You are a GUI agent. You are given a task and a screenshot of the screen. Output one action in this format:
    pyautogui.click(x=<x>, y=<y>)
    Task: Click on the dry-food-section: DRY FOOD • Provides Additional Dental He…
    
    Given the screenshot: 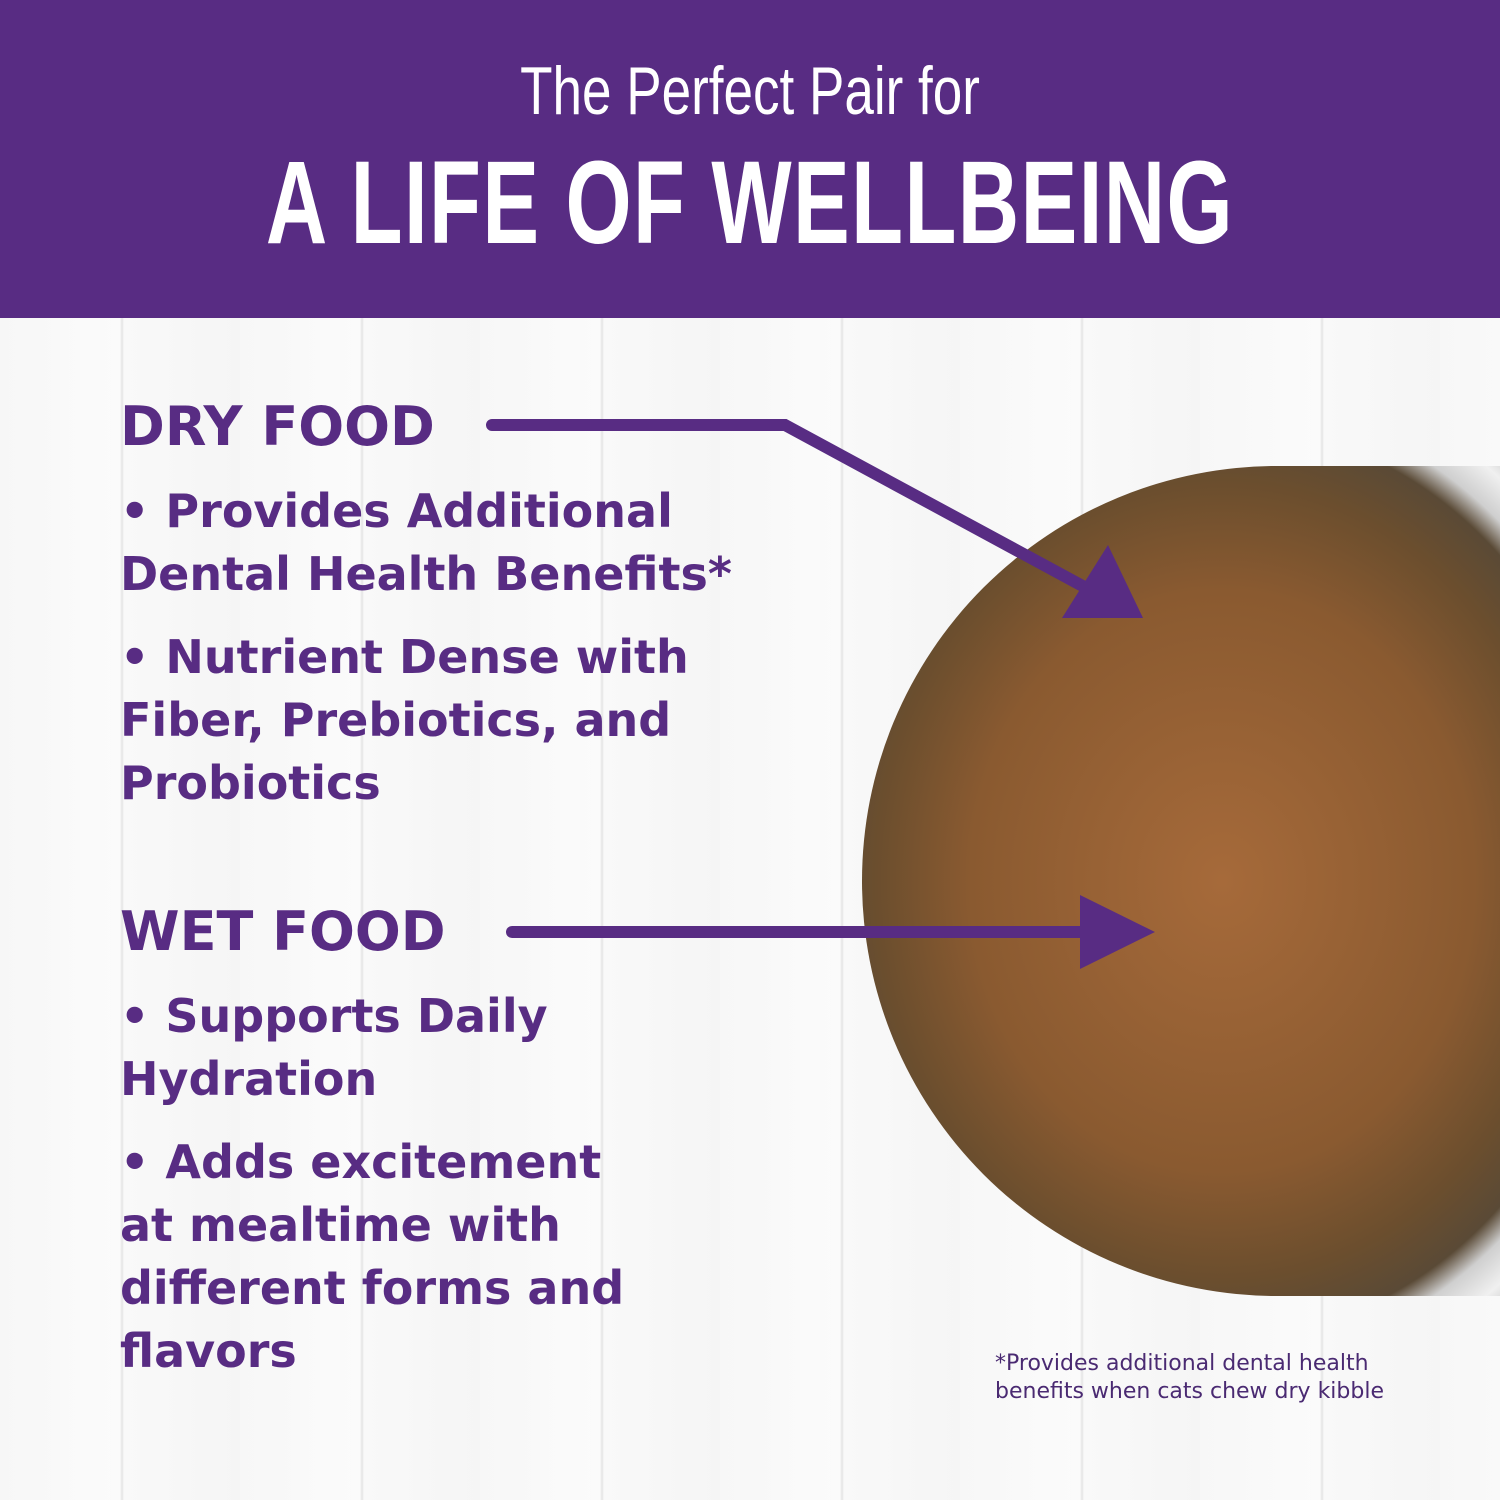 What is the action you would take?
    pyautogui.click(x=460, y=605)
    